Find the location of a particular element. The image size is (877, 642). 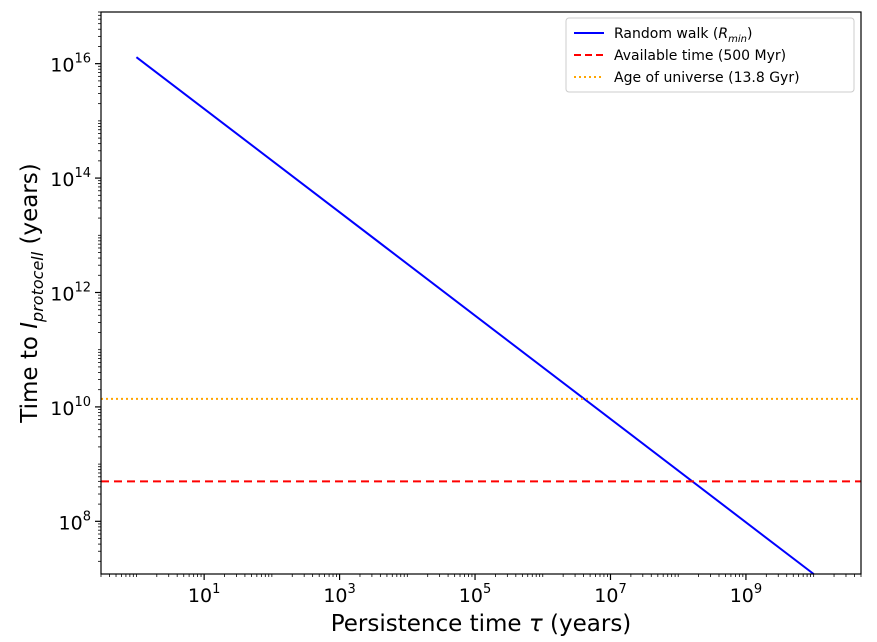

legend-entry-random-walk: Random walk (Rmin) is located at coordinates (663, 35).